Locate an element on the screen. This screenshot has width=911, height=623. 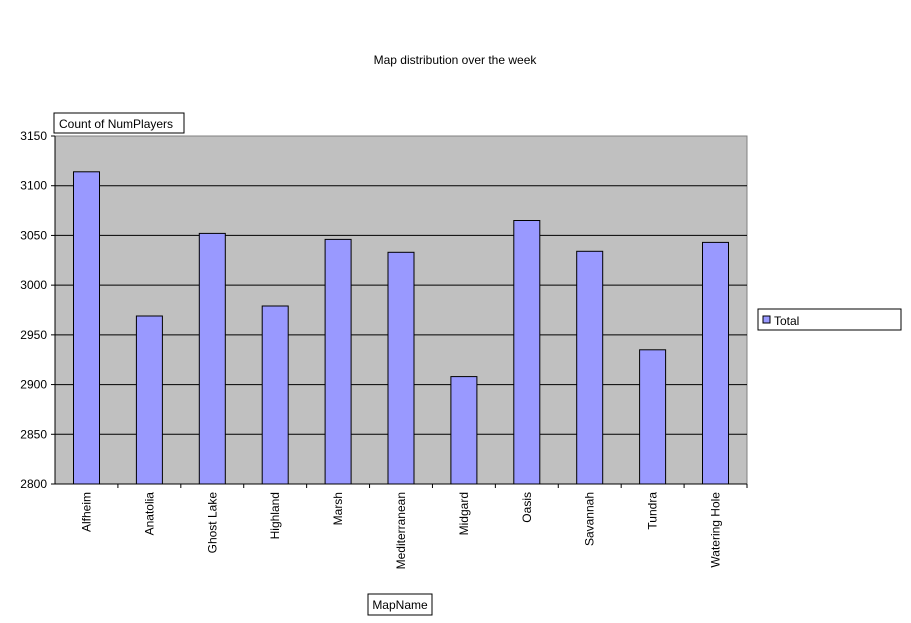
y-tick-label: 3050 is located at coordinates (33, 235).